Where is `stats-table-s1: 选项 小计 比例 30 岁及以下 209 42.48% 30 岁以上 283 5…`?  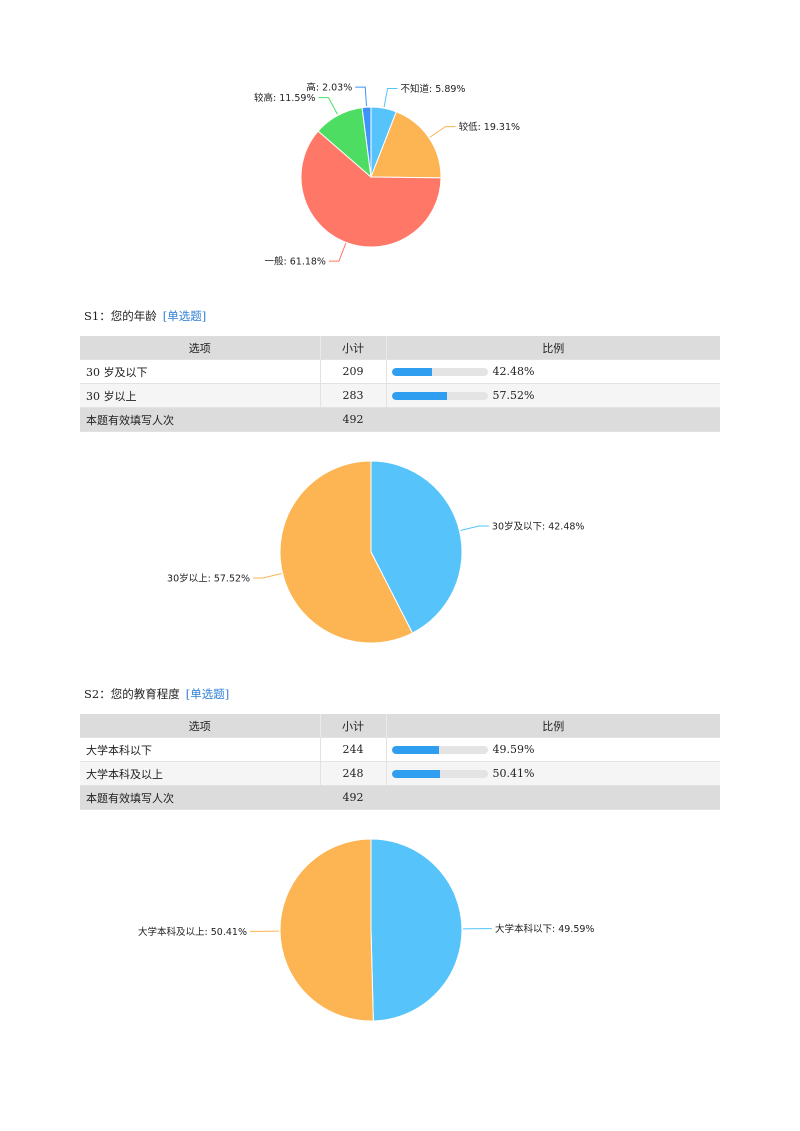
stats-table-s1: 选项 小计 比例 30 岁及以下 209 42.48% 30 岁以上 283 5… is located at coordinates (400, 384).